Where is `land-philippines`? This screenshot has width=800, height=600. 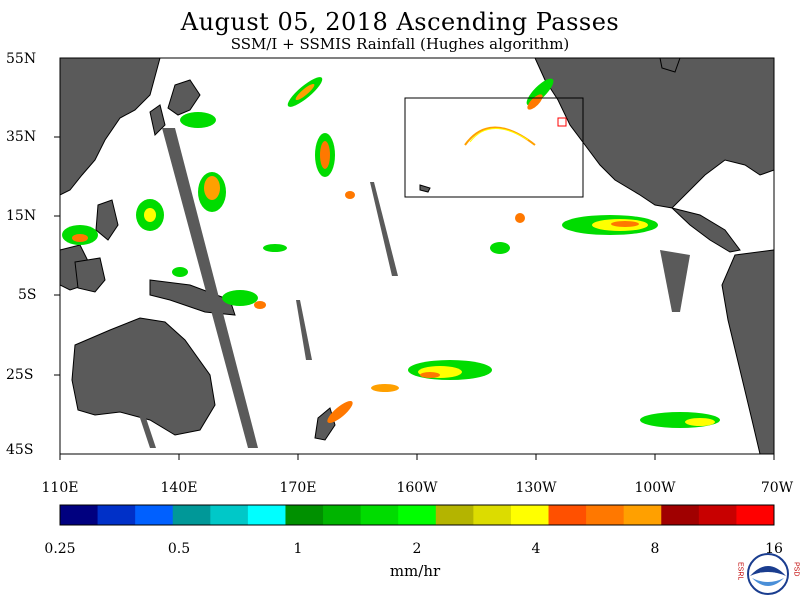 land-philippines is located at coordinates (107, 220).